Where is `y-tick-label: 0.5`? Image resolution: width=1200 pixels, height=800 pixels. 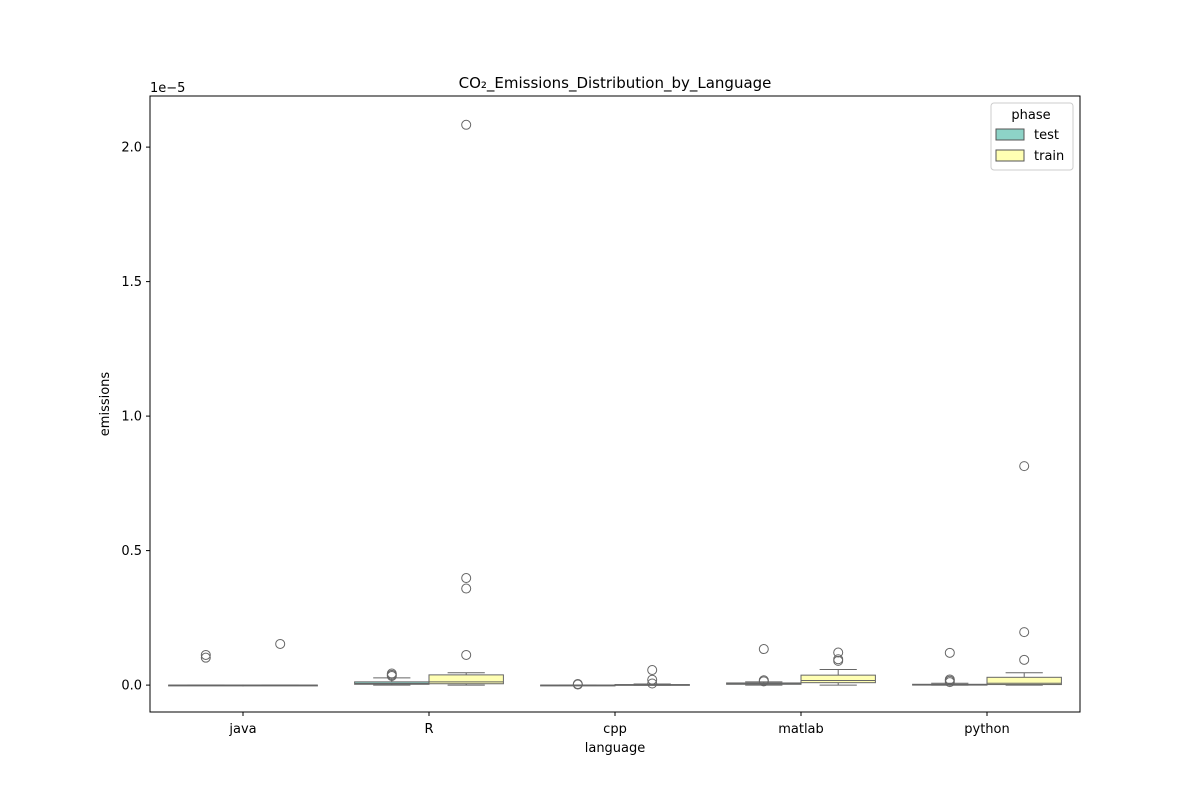 y-tick-label: 0.5 is located at coordinates (131, 551).